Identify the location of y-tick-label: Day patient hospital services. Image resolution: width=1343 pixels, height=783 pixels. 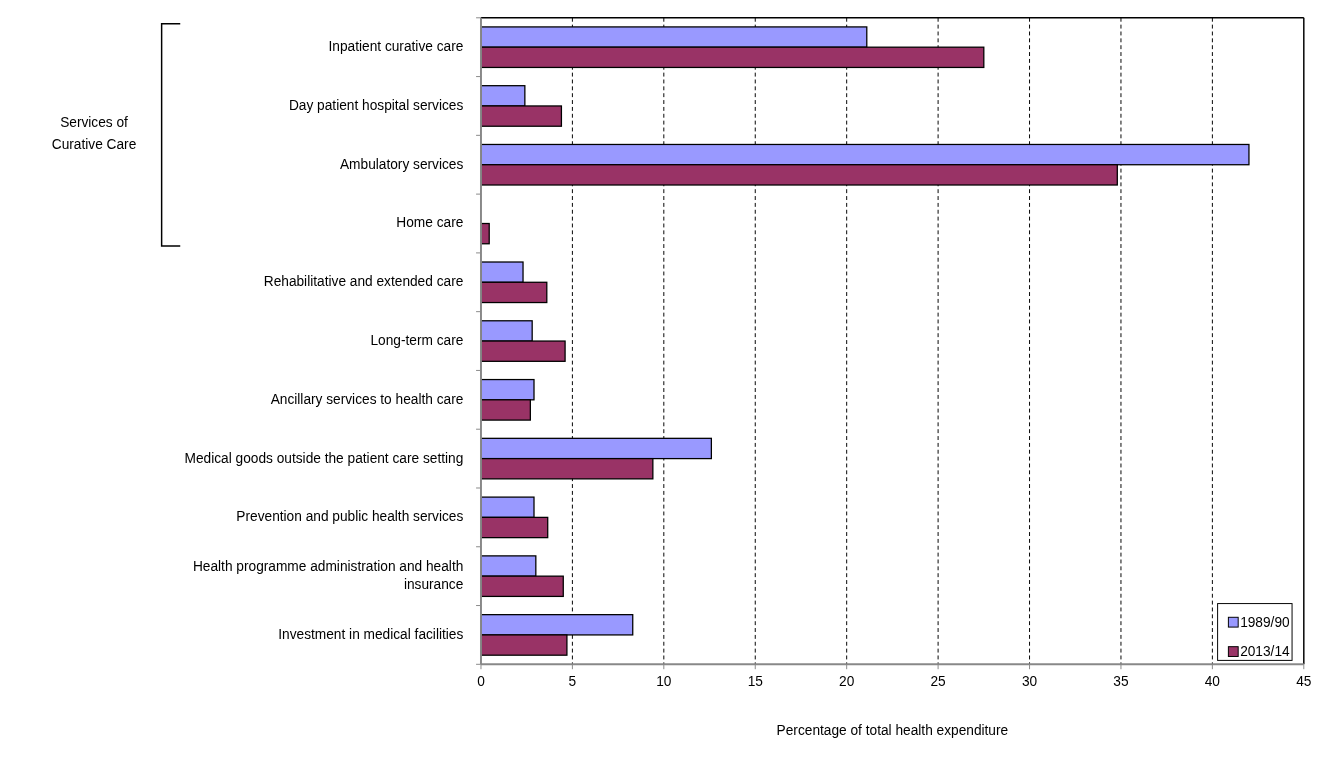
(376, 105).